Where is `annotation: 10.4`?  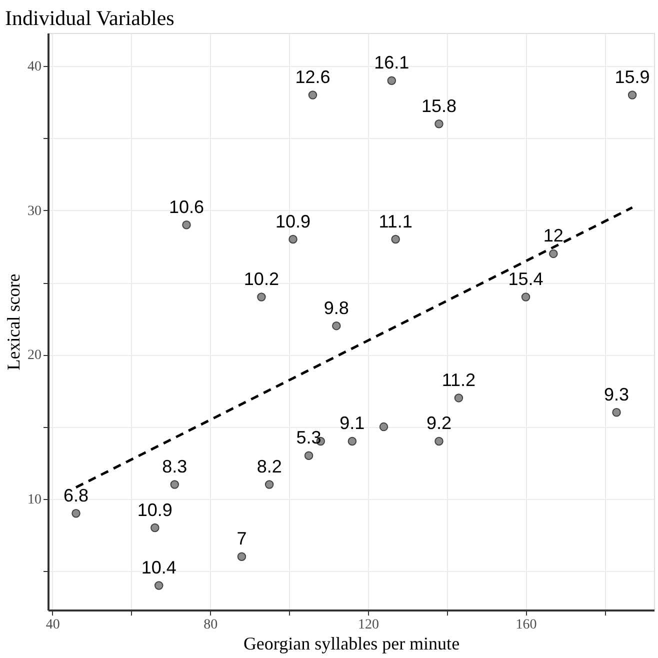 annotation: 10.4 is located at coordinates (158, 567).